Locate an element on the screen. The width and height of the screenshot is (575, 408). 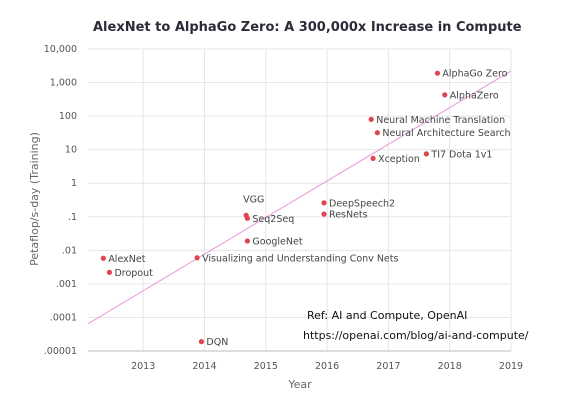
x-tick-label: 2018 is located at coordinates (450, 366).